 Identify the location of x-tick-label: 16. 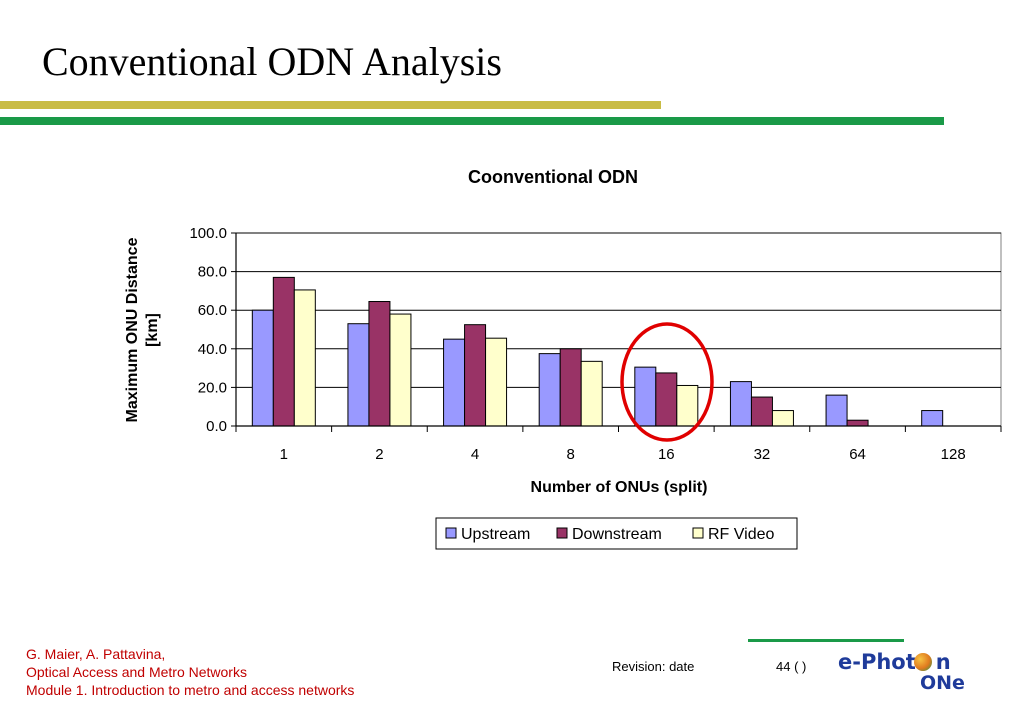
(666, 454).